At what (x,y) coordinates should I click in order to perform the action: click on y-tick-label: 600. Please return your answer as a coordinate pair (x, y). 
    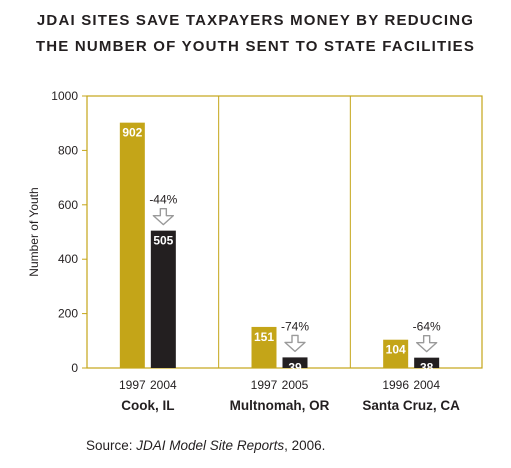
    Looking at the image, I should click on (68, 205).